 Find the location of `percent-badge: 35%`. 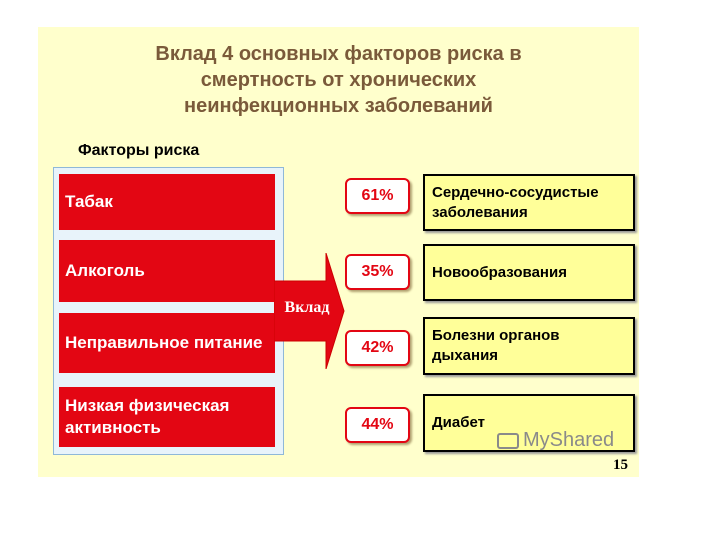

percent-badge: 35% is located at coordinates (377, 272).